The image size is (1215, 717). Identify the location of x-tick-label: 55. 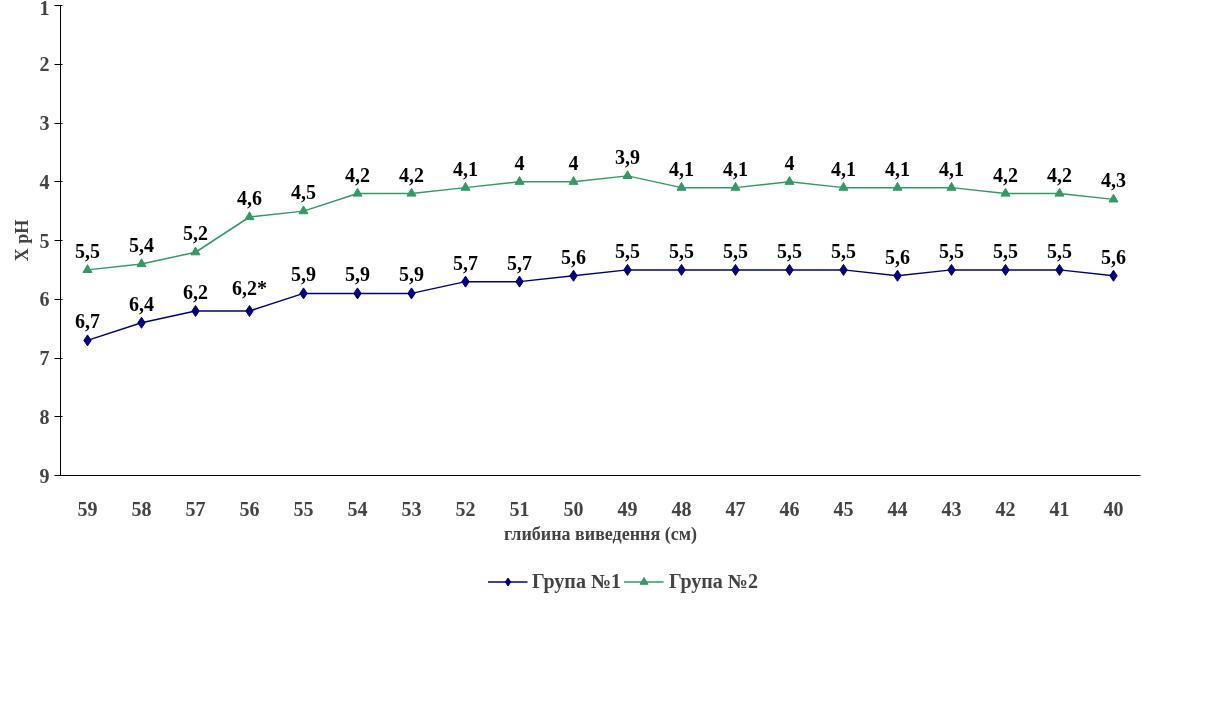
(303, 508).